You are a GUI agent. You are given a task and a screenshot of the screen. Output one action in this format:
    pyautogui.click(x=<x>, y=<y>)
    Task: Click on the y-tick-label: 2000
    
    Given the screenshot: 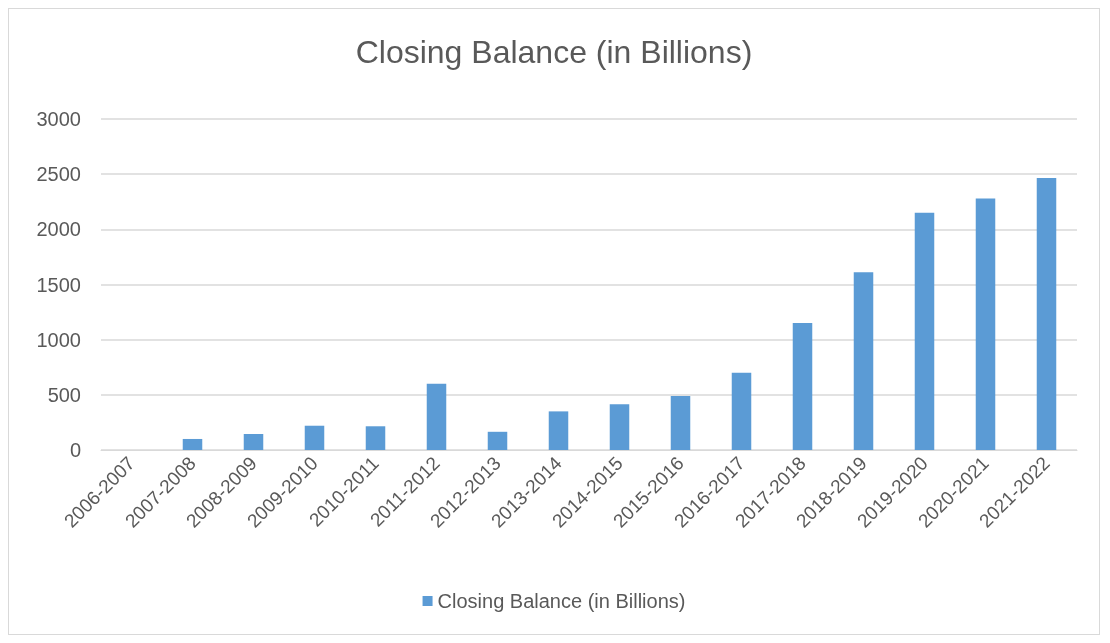 What is the action you would take?
    pyautogui.click(x=58, y=229)
    